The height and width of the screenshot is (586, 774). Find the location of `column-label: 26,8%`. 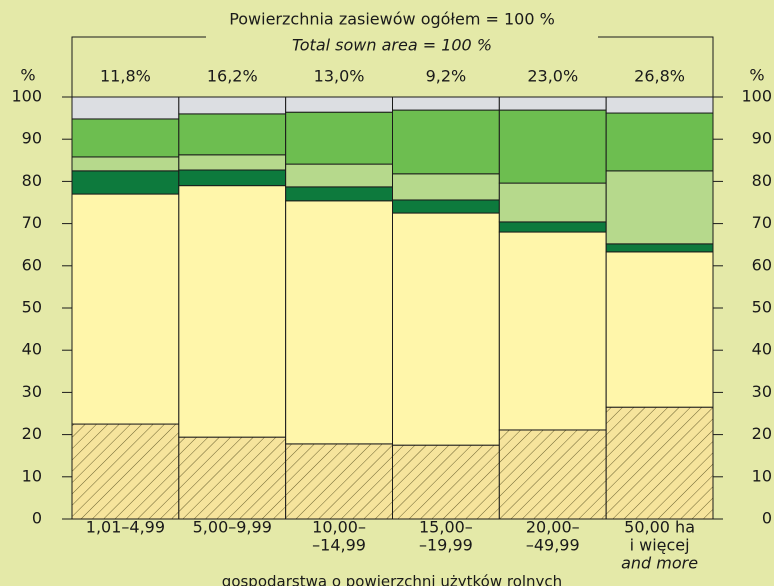

column-label: 26,8% is located at coordinates (659, 76).